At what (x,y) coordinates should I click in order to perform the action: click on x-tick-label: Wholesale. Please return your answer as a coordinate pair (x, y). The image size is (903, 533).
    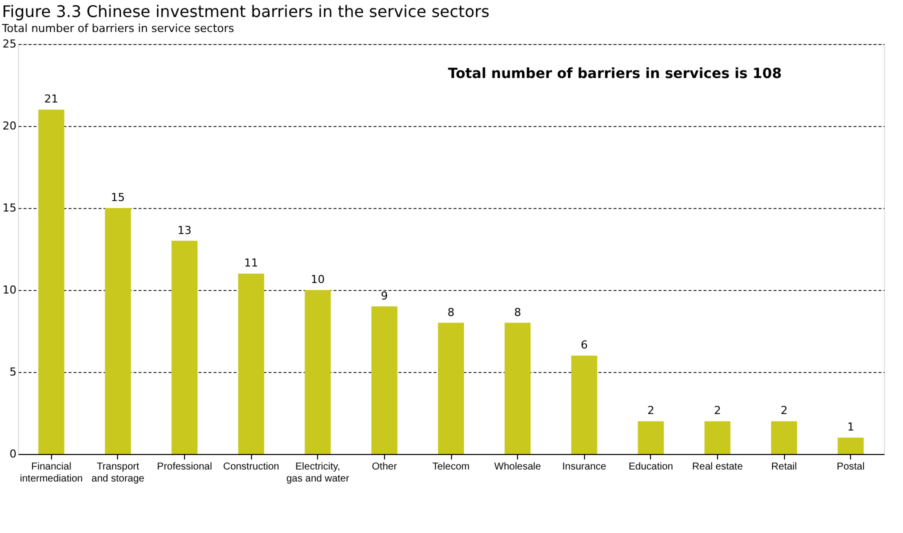
    Looking at the image, I should click on (518, 467).